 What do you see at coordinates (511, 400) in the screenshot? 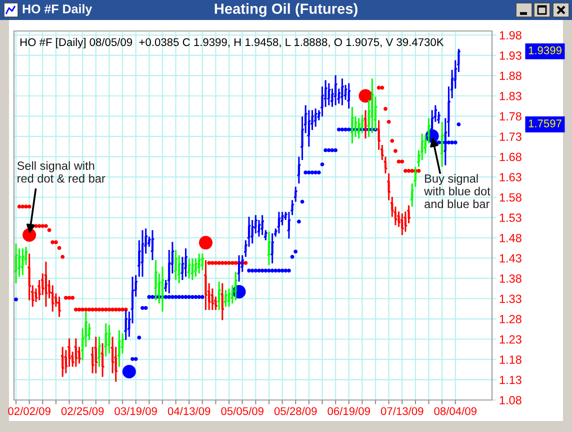
I see `y-tick-label: 1.08` at bounding box center [511, 400].